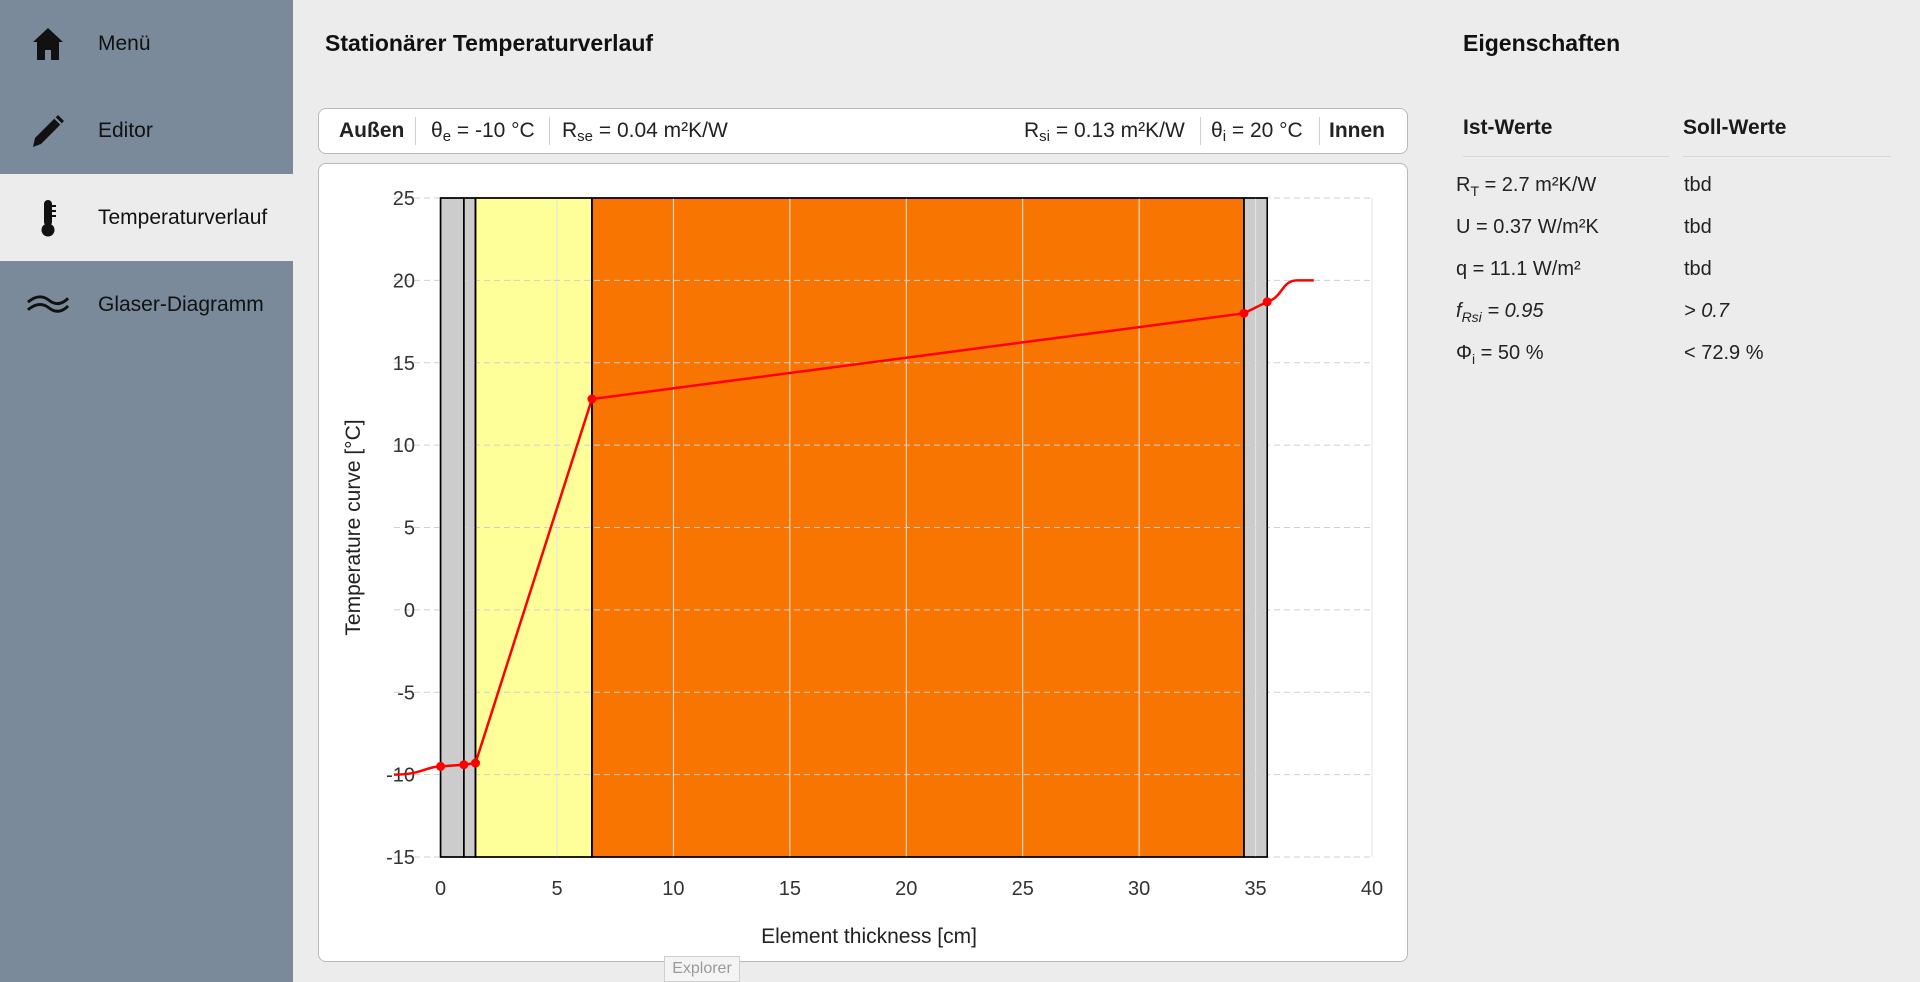 The image size is (1920, 982). I want to click on waves-icon, so click(48, 305).